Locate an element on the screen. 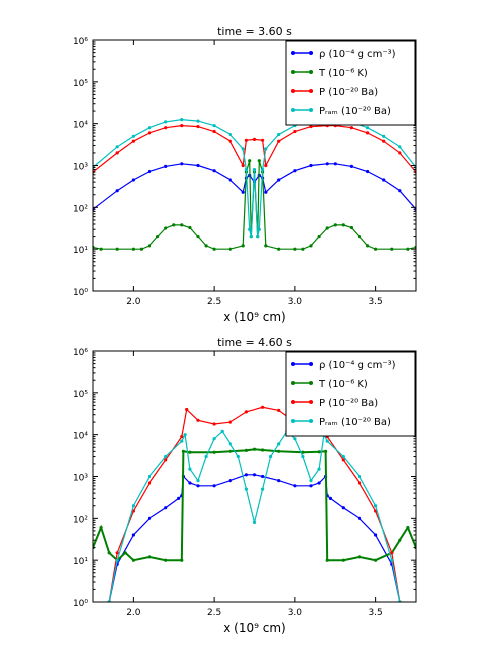  y-tick-label: 10¹ is located at coordinates (80, 251).